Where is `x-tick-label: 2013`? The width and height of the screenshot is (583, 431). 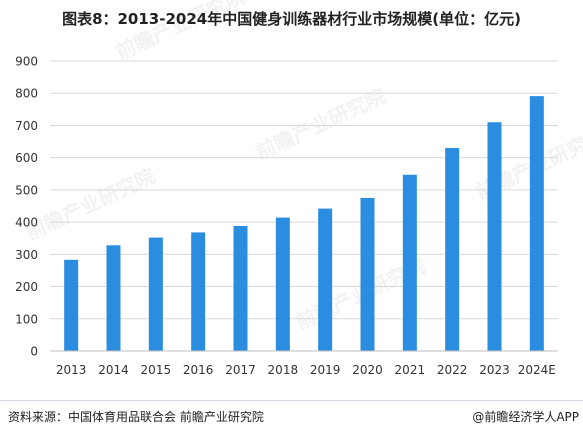 x-tick-label: 2013 is located at coordinates (71, 370).